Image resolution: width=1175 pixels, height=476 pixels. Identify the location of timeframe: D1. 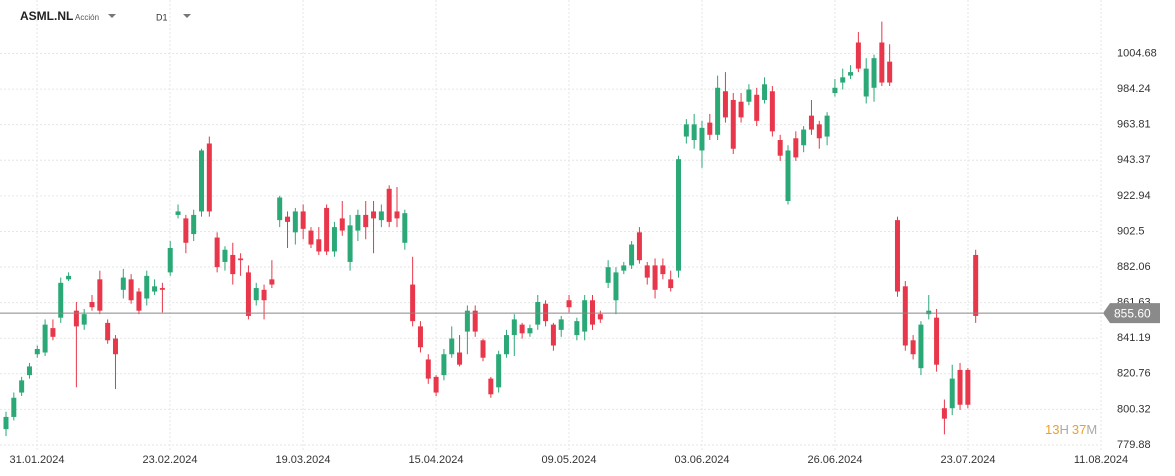
(162, 17).